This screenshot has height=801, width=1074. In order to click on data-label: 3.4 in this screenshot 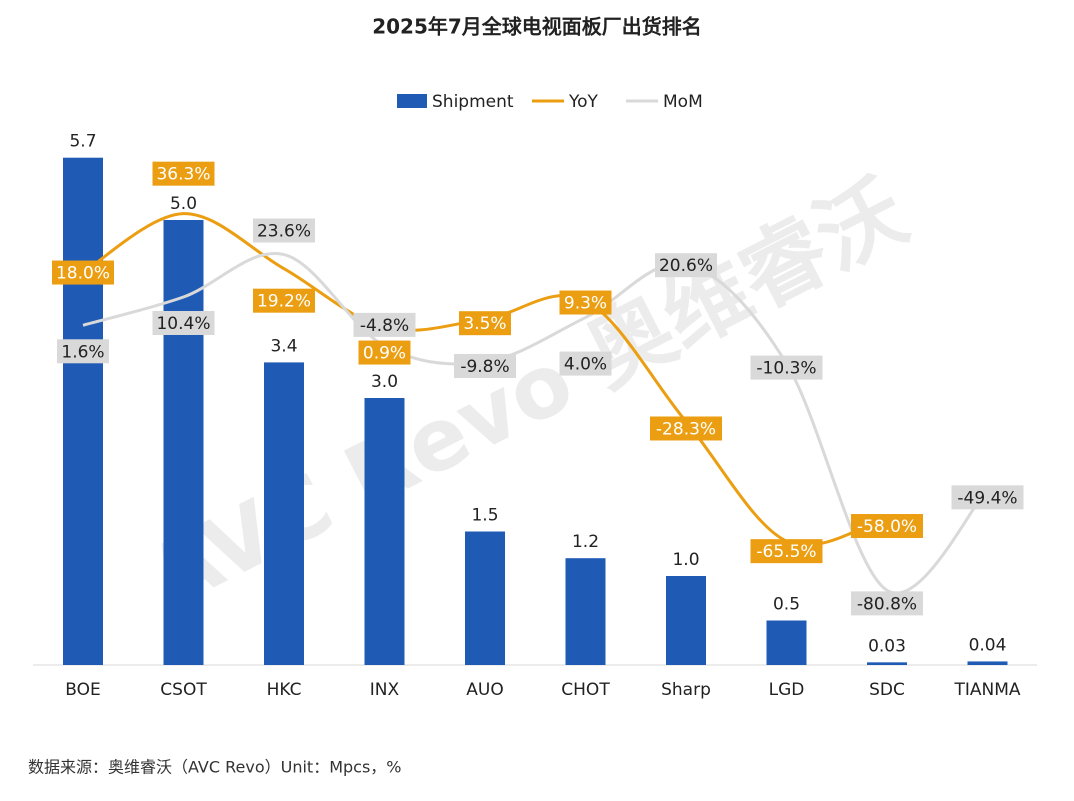, I will do `click(283, 346)`.